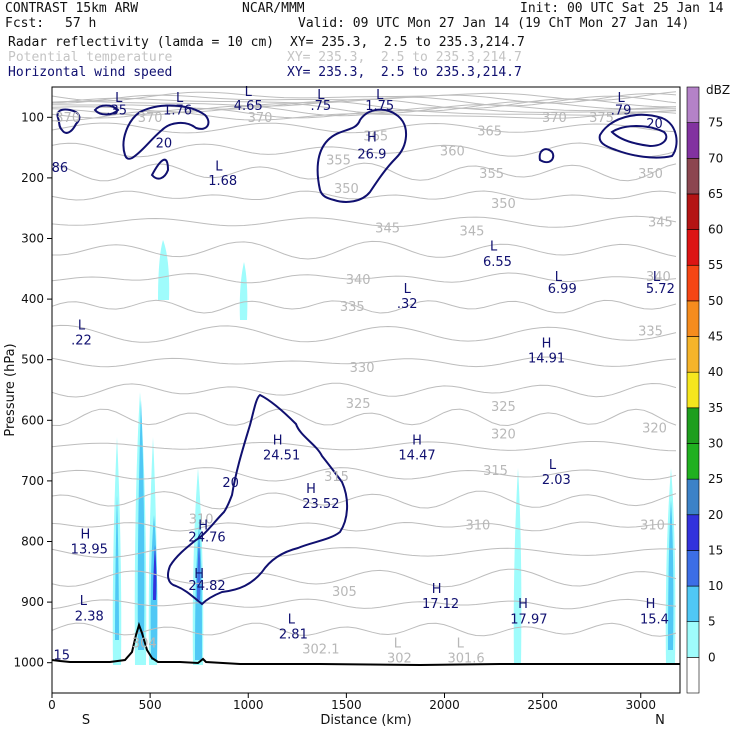 The height and width of the screenshot is (740, 740). Describe the element at coordinates (407, 42) in the screenshot. I see `field-reflectivity-xy: XY= 235.3, 2.5 to 235.3,214.7` at that location.